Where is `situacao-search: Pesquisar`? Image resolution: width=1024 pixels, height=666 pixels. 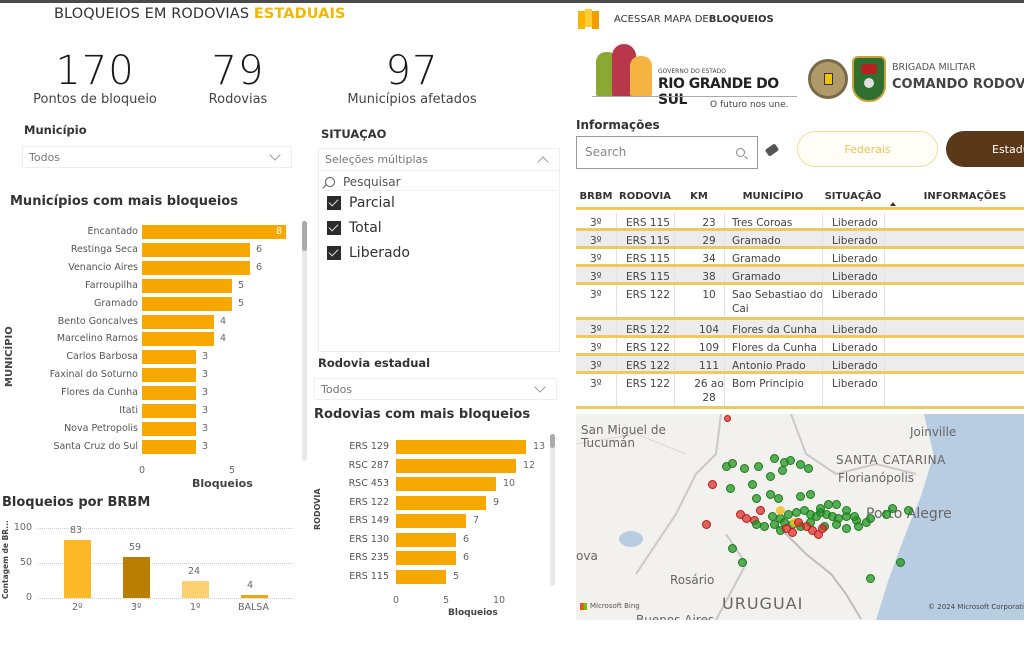
situacao-search: Pesquisar is located at coordinates (439, 182).